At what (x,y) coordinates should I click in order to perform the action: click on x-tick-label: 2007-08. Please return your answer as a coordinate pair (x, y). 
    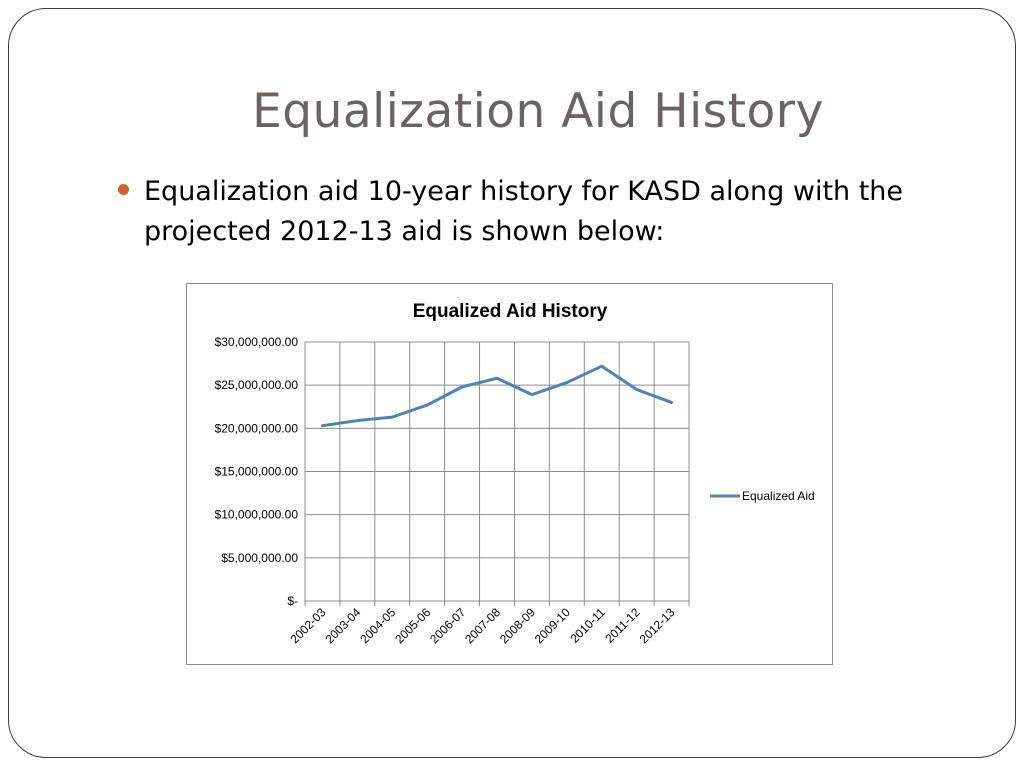
    Looking at the image, I should click on (482, 625).